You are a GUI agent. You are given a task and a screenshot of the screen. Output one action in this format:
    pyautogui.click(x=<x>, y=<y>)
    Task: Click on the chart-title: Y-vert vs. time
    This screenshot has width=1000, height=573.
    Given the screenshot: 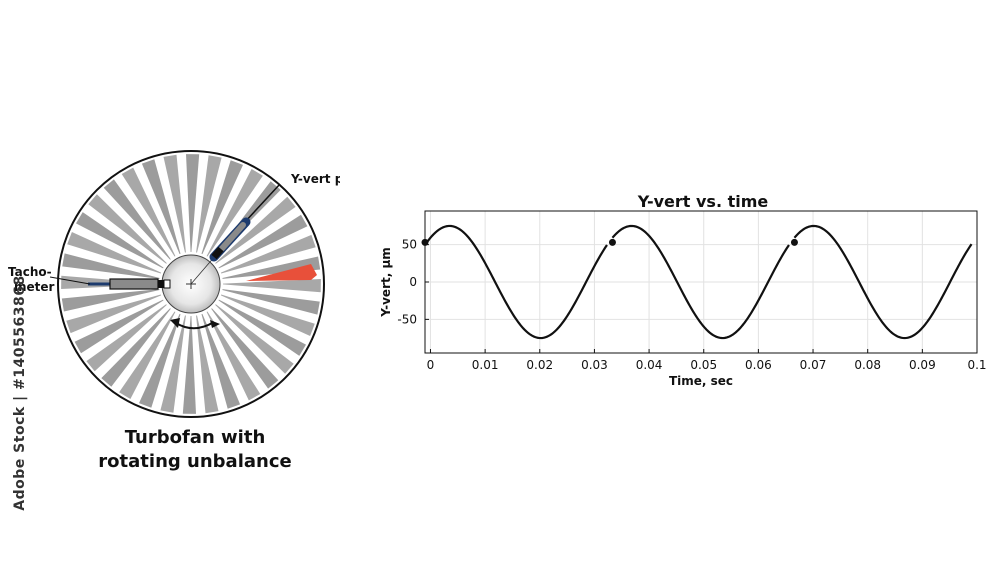 What is the action you would take?
    pyautogui.click(x=703, y=201)
    